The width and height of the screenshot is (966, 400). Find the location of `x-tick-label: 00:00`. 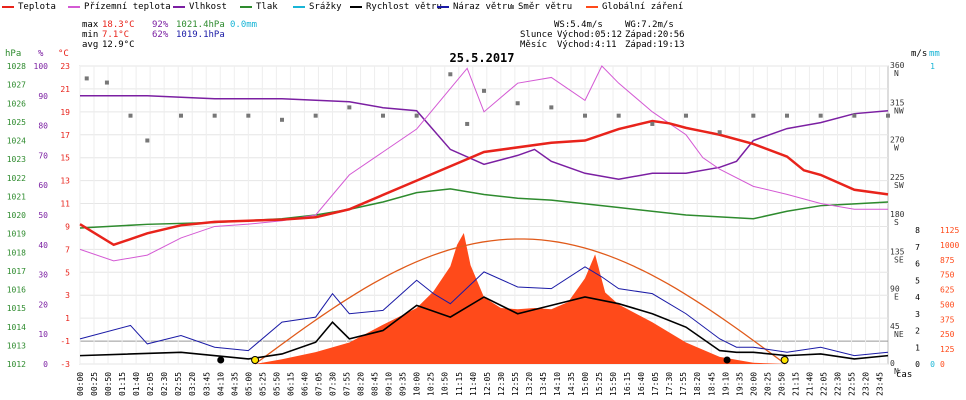

x-tick-label: 00:00 is located at coordinates (80, 384).